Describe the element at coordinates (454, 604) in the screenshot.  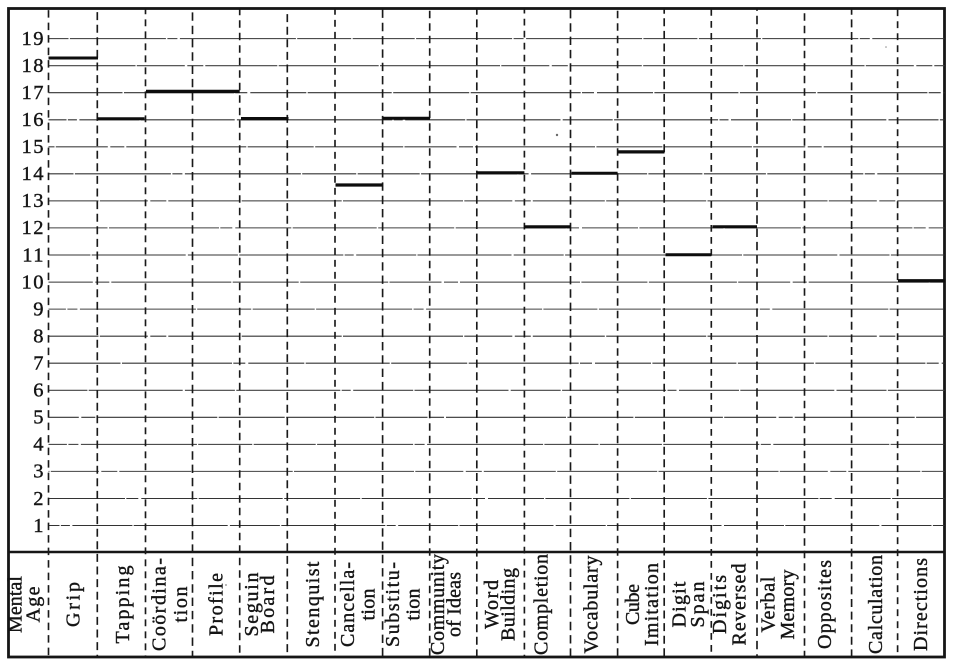
I see `svg-text: of Ideas` at that location.